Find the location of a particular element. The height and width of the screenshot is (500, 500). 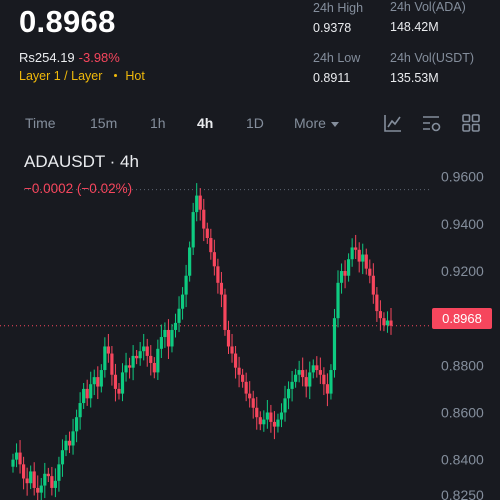

tab-more: More is located at coordinates (316, 123).